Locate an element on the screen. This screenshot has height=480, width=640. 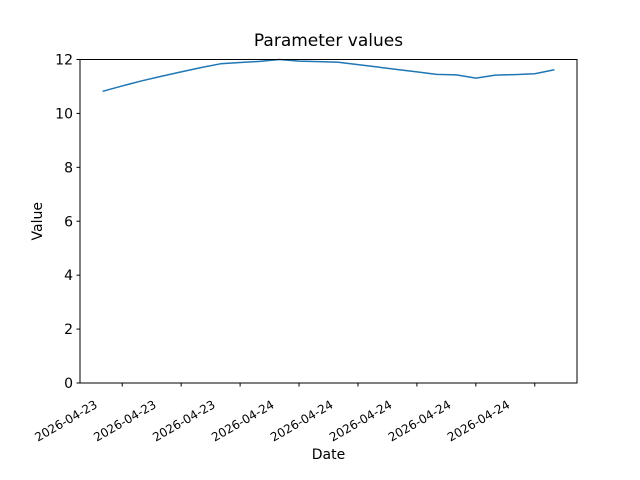
y-tick-label: 10 is located at coordinates (64, 114).